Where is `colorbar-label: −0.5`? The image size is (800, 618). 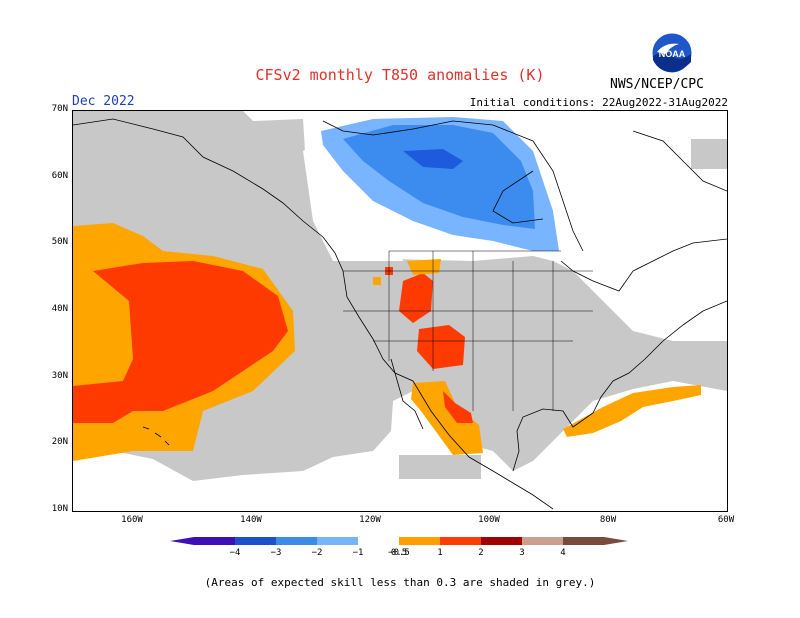 colorbar-label: −0.5 is located at coordinates (399, 553).